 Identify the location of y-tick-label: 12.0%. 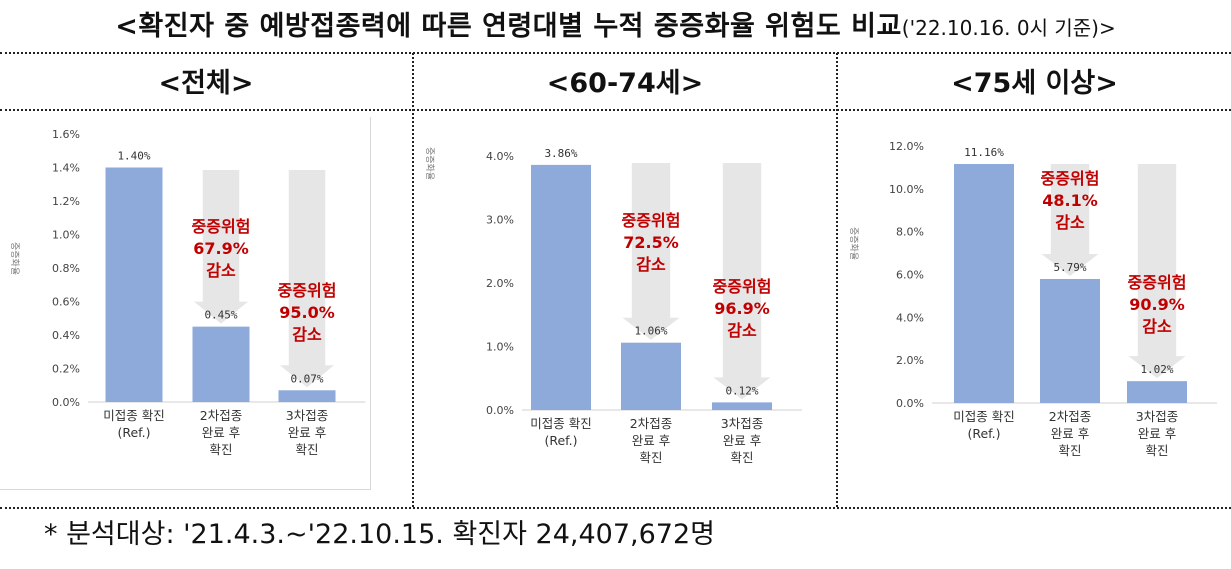
(906, 146).